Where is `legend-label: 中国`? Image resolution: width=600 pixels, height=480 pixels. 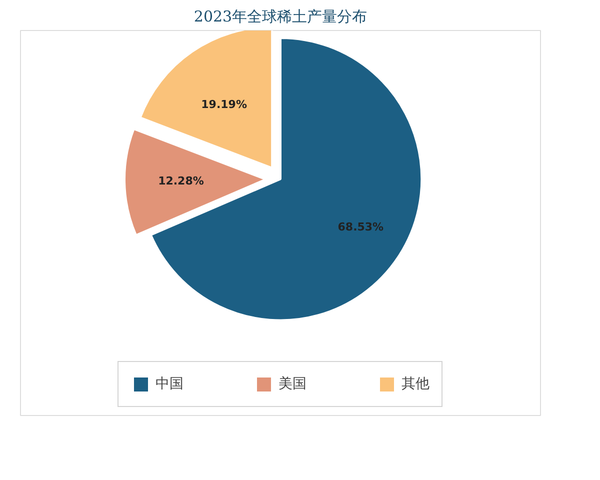
legend-label: 中国 is located at coordinates (170, 384).